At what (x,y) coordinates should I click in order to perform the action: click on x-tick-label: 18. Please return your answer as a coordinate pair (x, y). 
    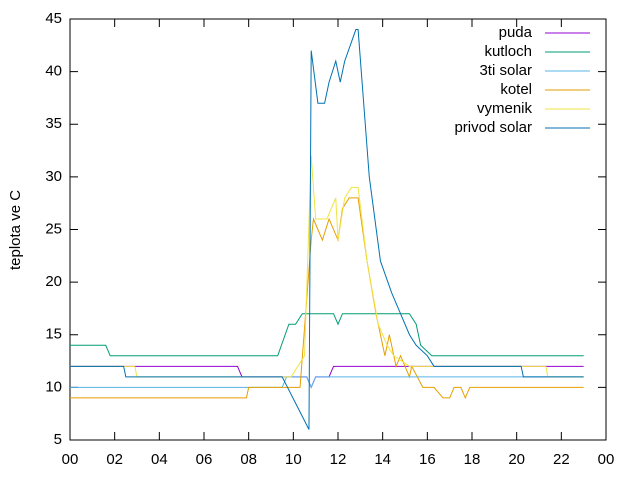
    Looking at the image, I should click on (472, 459).